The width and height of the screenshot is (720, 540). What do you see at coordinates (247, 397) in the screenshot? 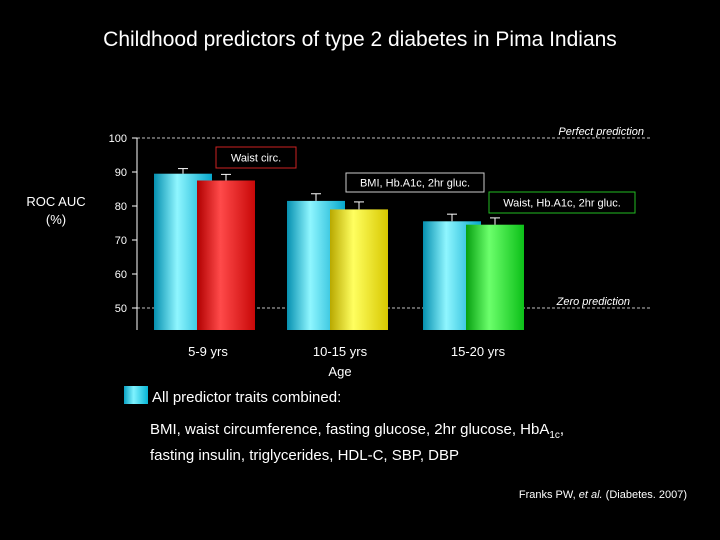
I see `legend-title: All predictor traits combined:` at bounding box center [247, 397].